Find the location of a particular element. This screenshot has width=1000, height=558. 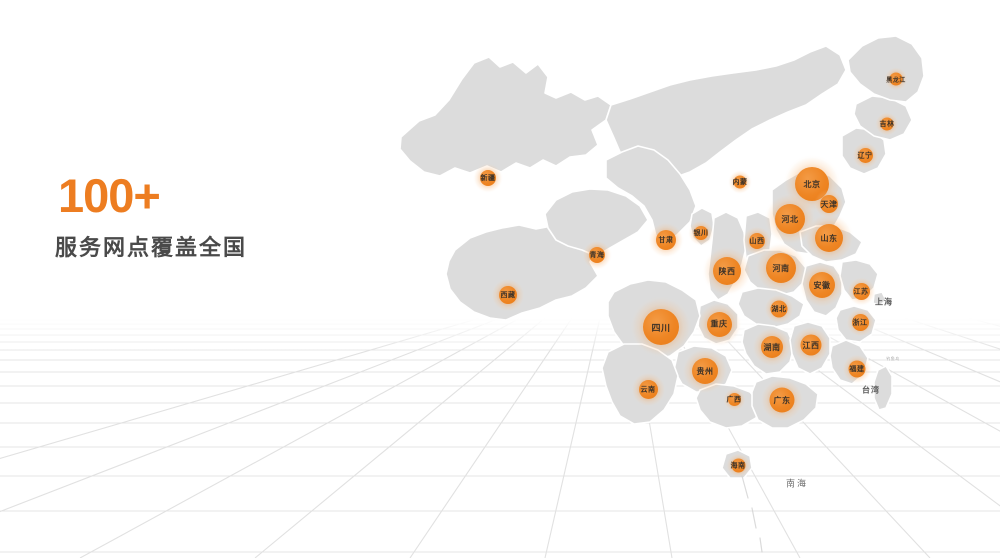

service-bubble: 内蒙 is located at coordinates (740, 182).